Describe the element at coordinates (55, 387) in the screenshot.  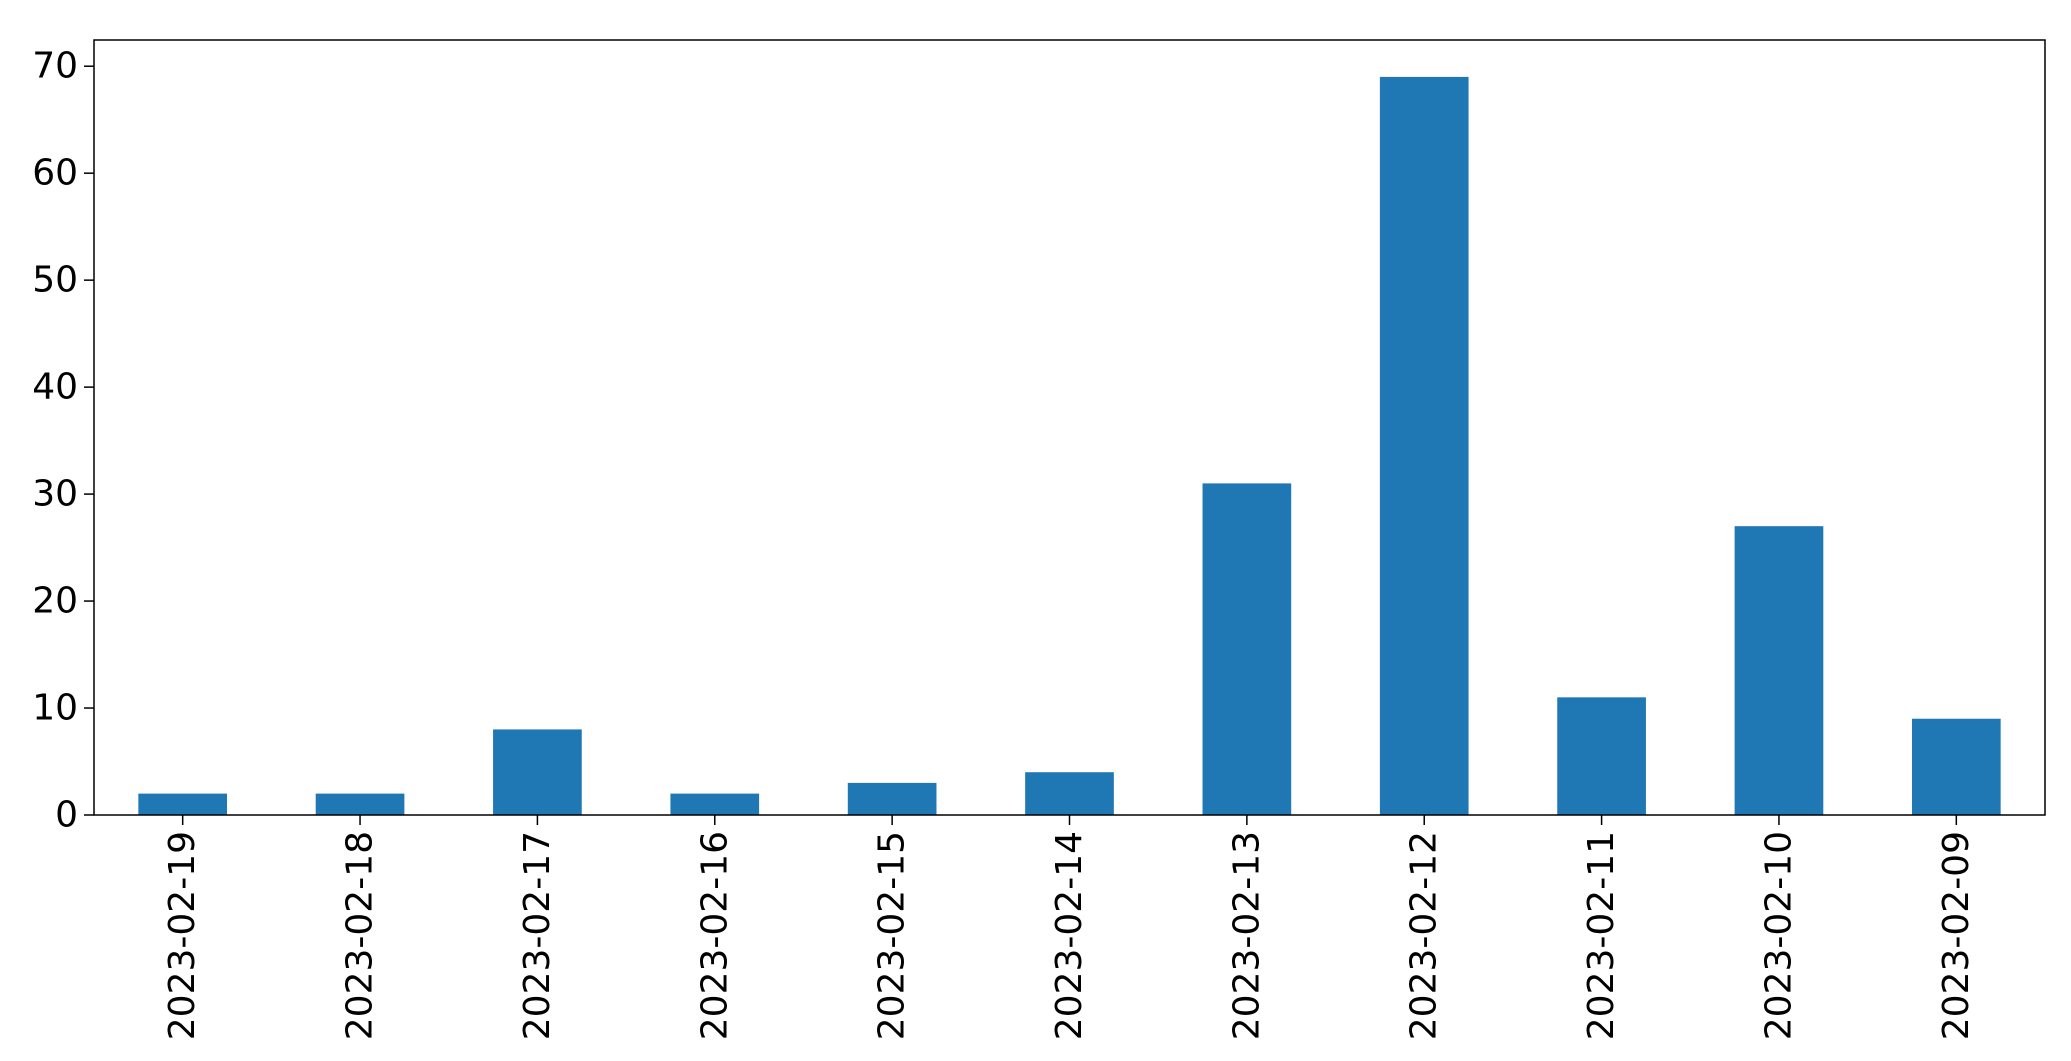
I see `y-tick-label: 40` at that location.